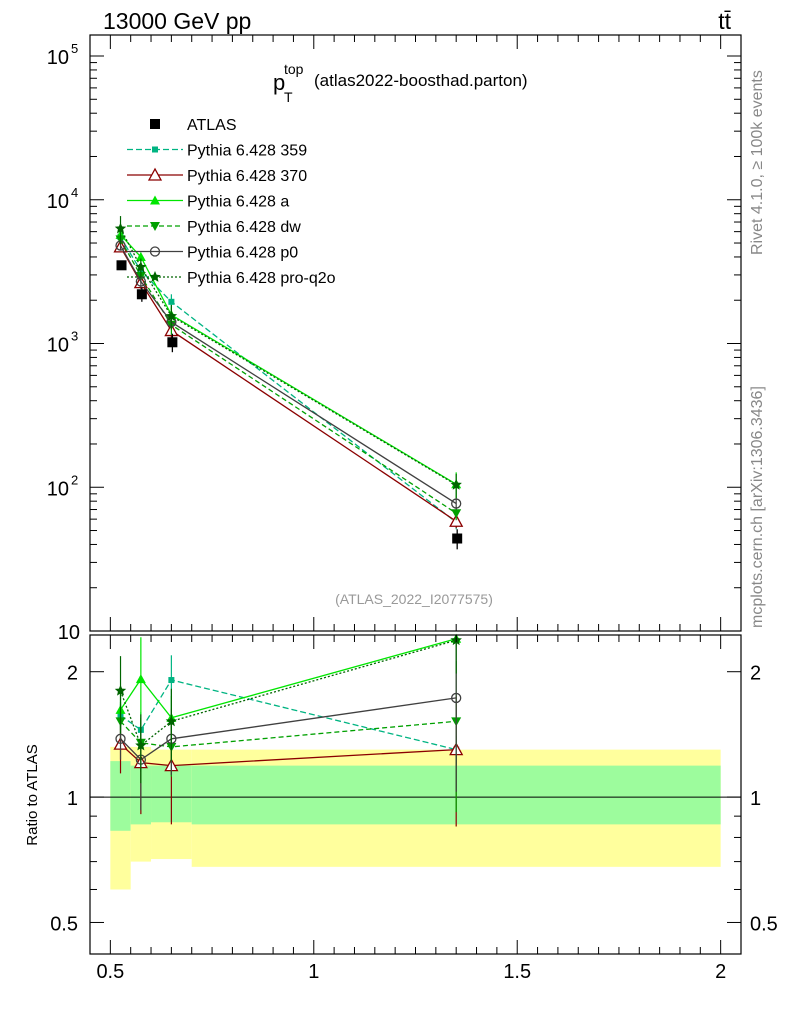 The width and height of the screenshot is (786, 1024). What do you see at coordinates (155, 251) in the screenshot?
I see `legend-marker-pp0` at bounding box center [155, 251].